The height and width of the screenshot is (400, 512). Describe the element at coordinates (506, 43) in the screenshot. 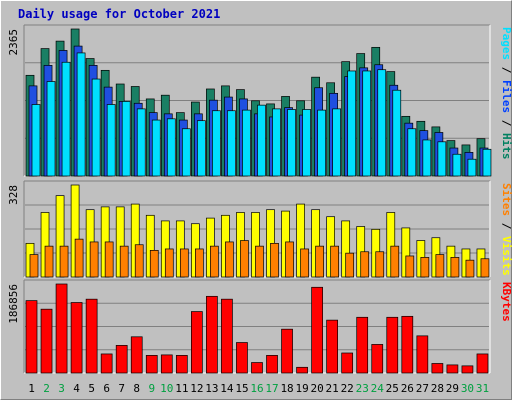

I see `legend-entry: Pages` at that location.